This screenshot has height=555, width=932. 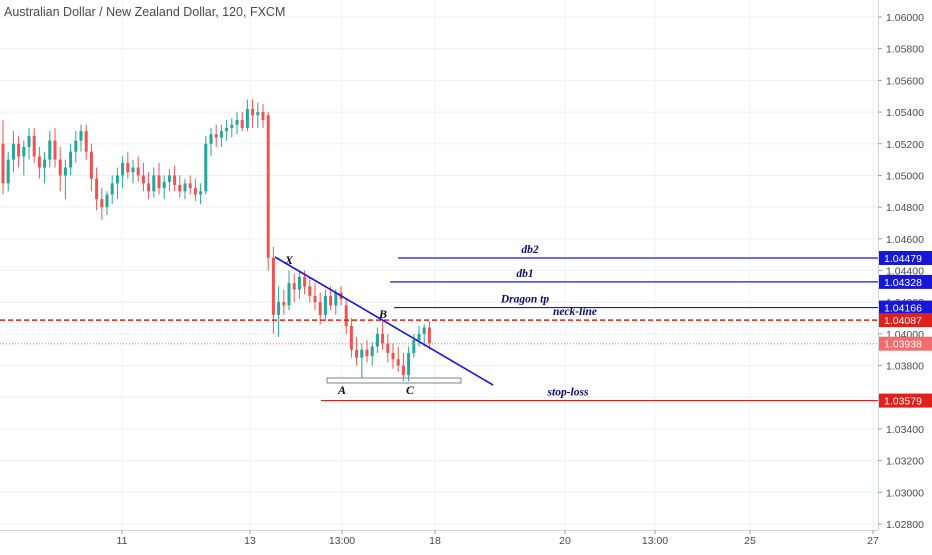 What do you see at coordinates (903, 402) in the screenshot?
I see `price-marker-label: 1.03579` at bounding box center [903, 402].